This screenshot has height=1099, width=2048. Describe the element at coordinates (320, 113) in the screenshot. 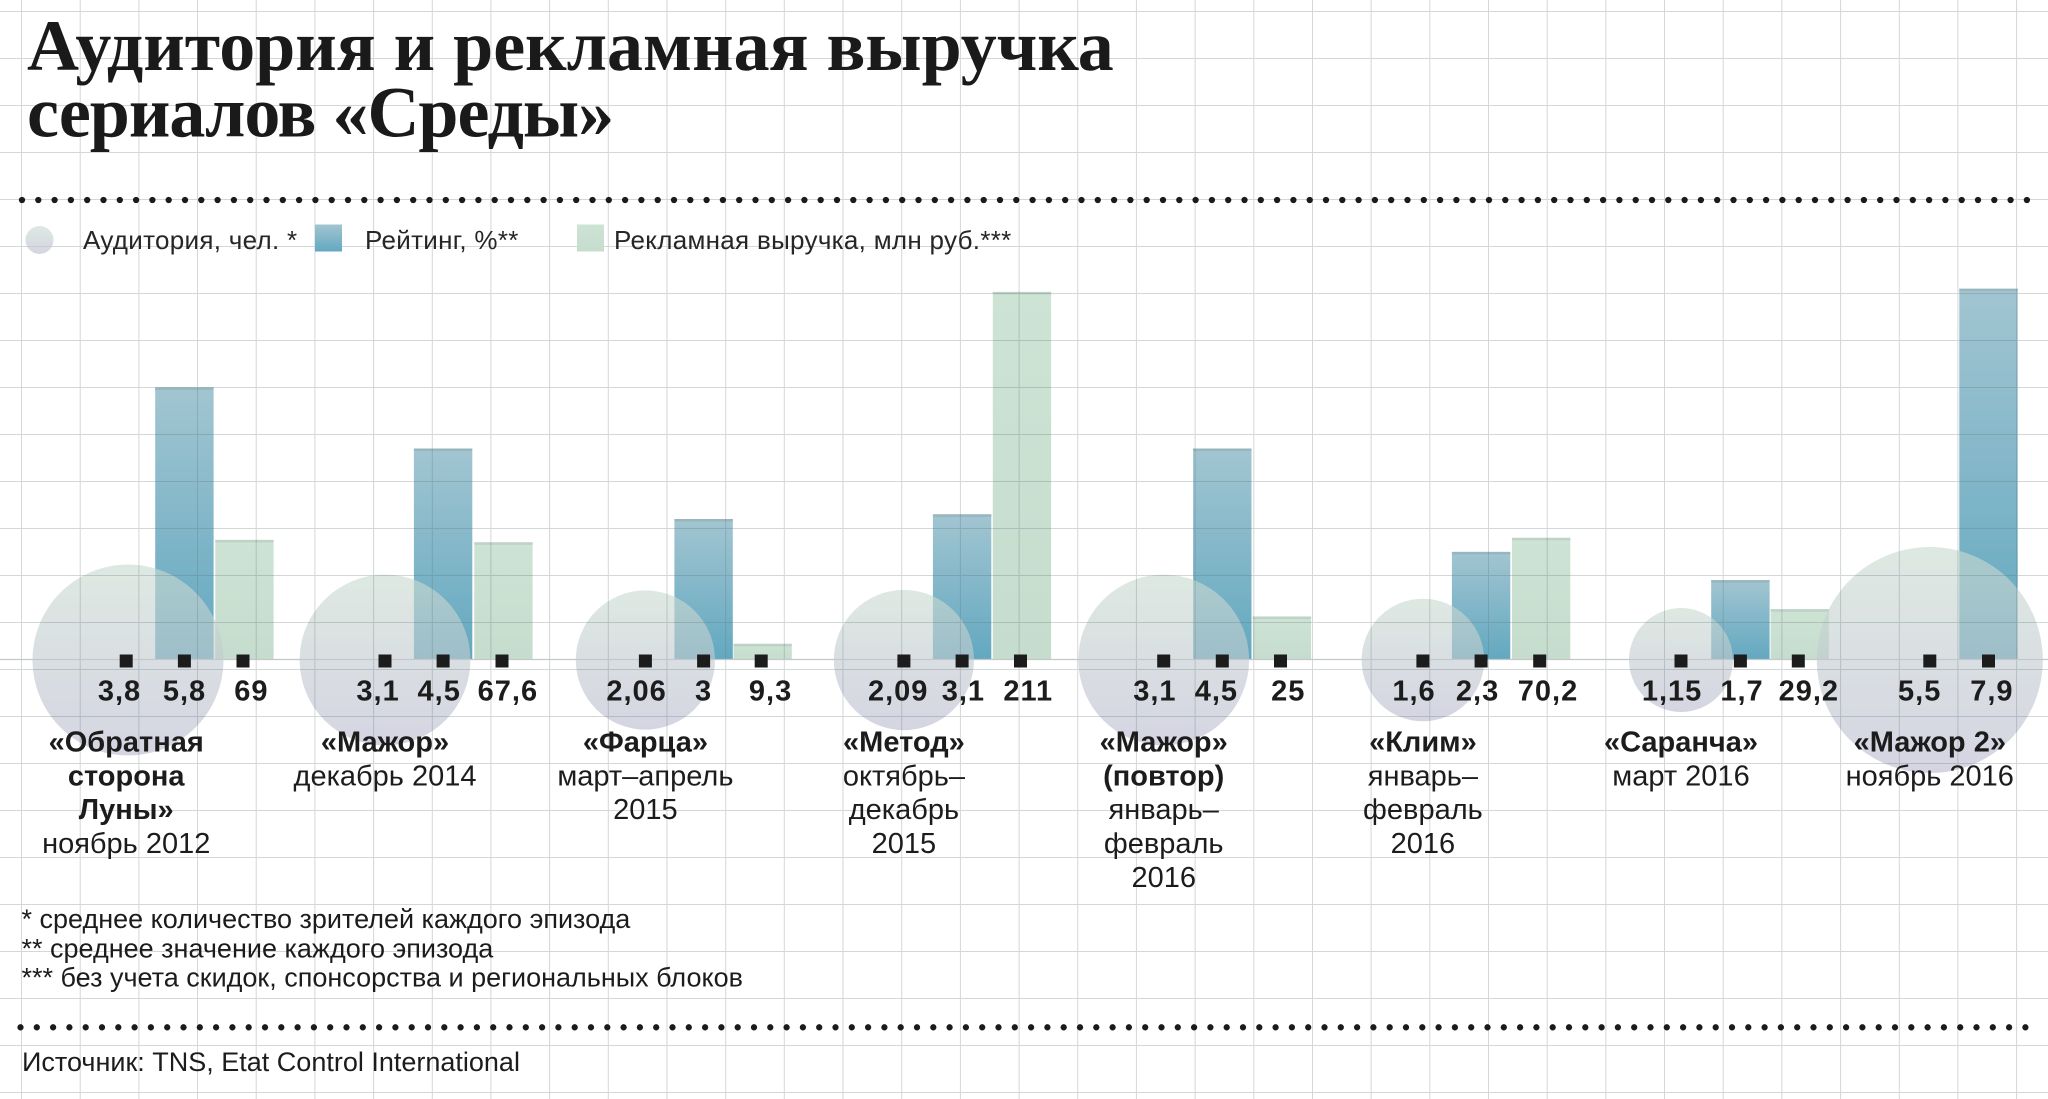

I see `svg-text: сериалов «Среды»` at that location.